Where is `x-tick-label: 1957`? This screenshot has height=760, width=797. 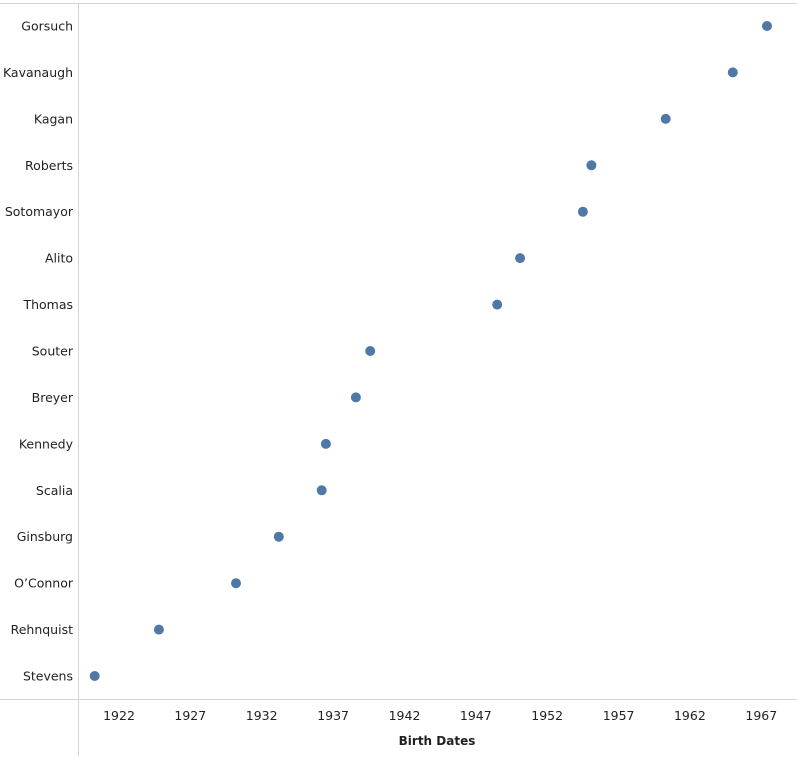
x-tick-label: 1957 is located at coordinates (619, 715).